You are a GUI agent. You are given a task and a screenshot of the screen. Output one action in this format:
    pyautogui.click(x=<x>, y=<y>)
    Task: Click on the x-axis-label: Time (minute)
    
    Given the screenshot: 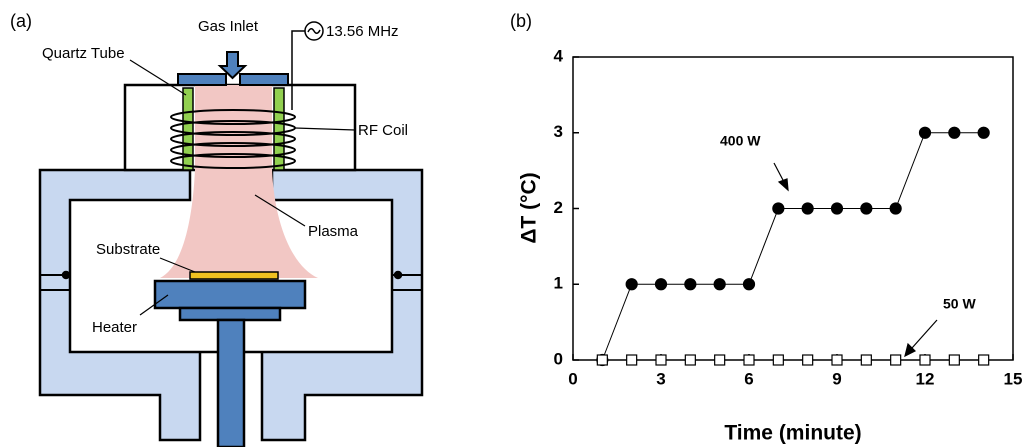 What is the action you would take?
    pyautogui.click(x=792, y=433)
    